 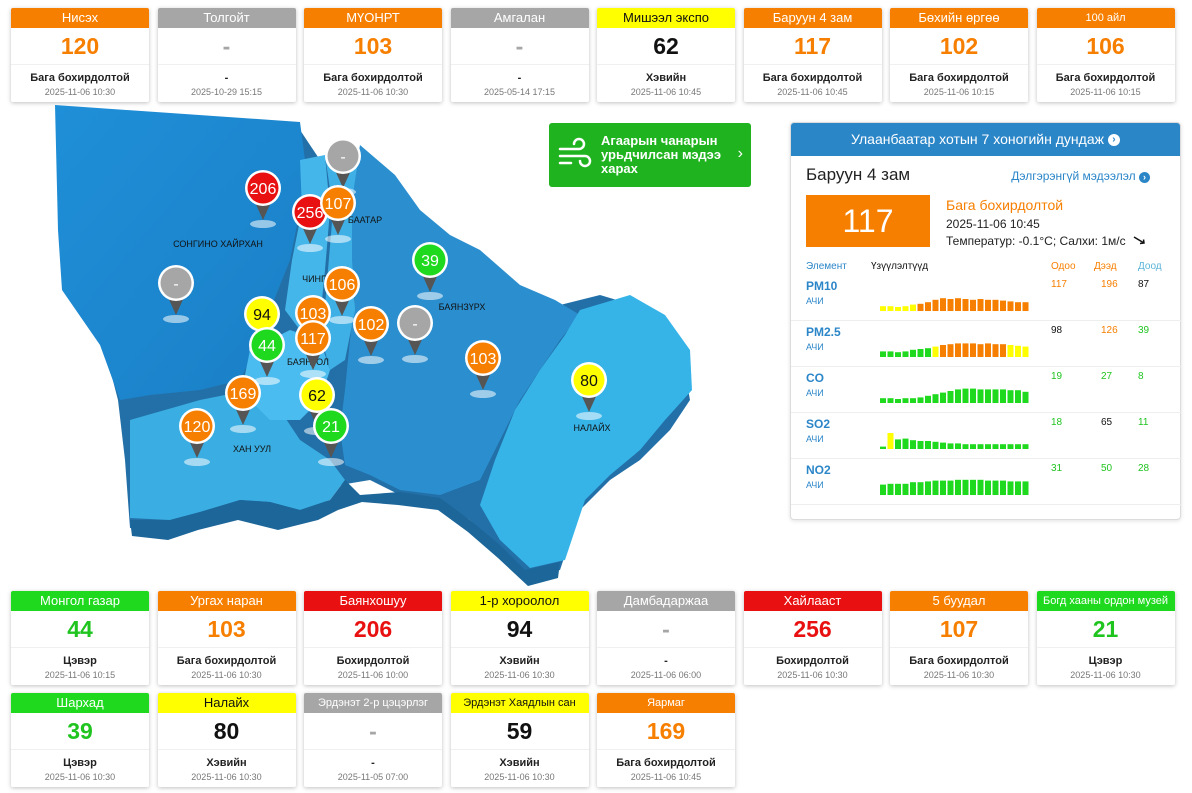 I want to click on aqi-status: Бохирдолтой, so click(x=812, y=658).